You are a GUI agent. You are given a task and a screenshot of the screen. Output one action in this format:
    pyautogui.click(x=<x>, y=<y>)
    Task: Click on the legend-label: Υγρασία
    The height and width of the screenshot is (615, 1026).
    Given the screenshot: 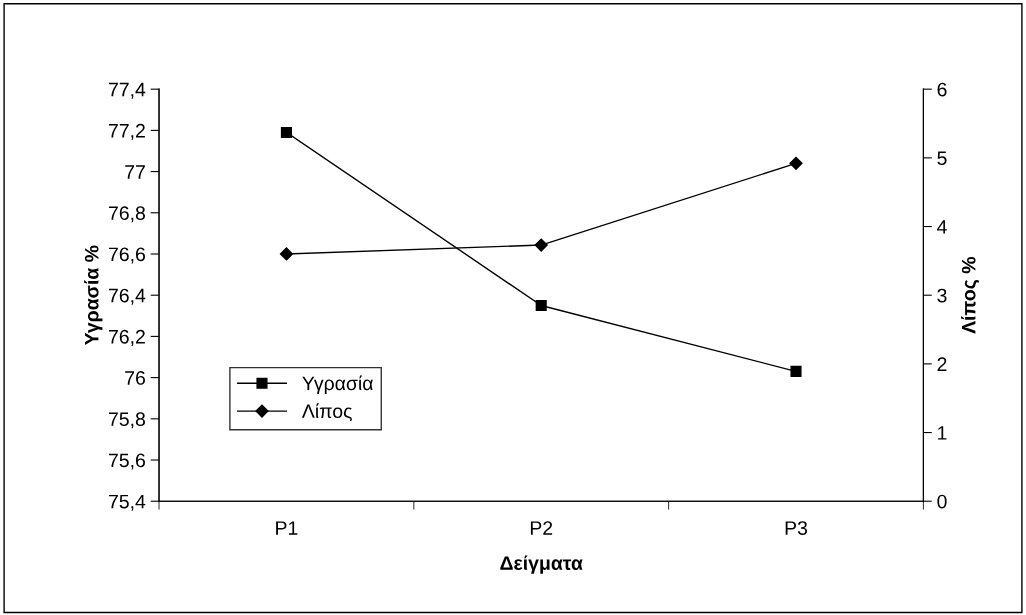 What is the action you would take?
    pyautogui.click(x=337, y=385)
    